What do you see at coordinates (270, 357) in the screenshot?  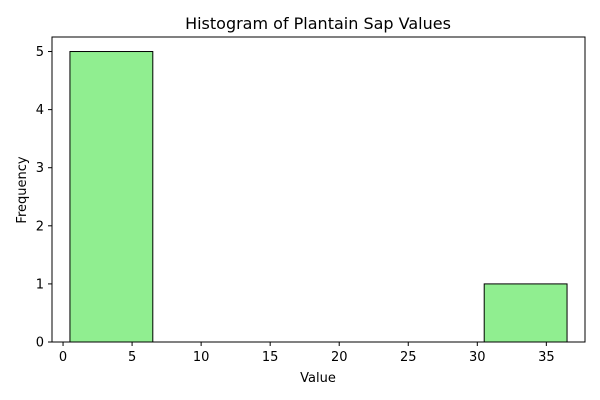 I see `x-tick-label-15: 15` at bounding box center [270, 357].